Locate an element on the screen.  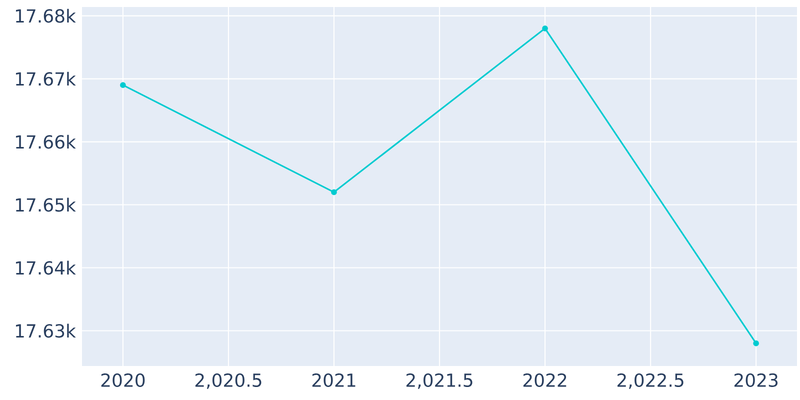
y-tick-label: 17.66k is located at coordinates (46, 141).